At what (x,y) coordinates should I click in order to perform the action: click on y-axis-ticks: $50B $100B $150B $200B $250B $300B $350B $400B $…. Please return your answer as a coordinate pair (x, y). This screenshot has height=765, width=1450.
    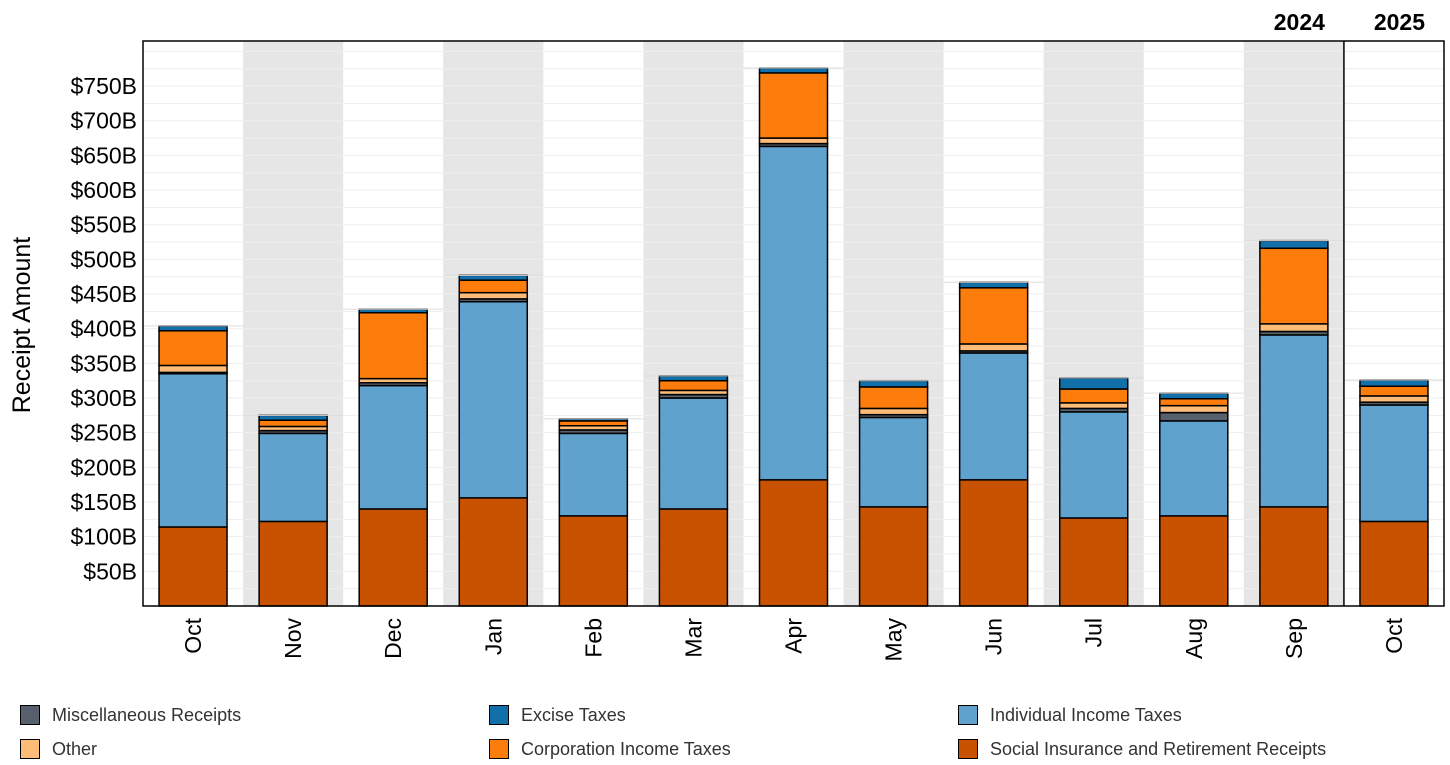
    Looking at the image, I should click on (103, 328).